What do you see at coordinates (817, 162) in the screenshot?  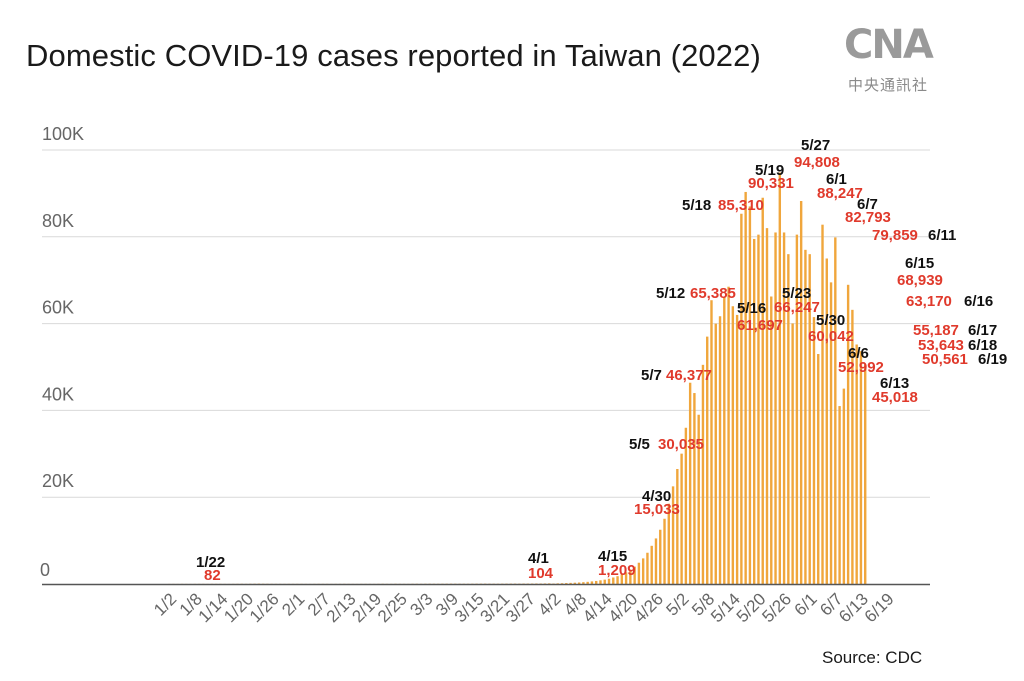 I see `annotation-value-label: 94,808` at bounding box center [817, 162].